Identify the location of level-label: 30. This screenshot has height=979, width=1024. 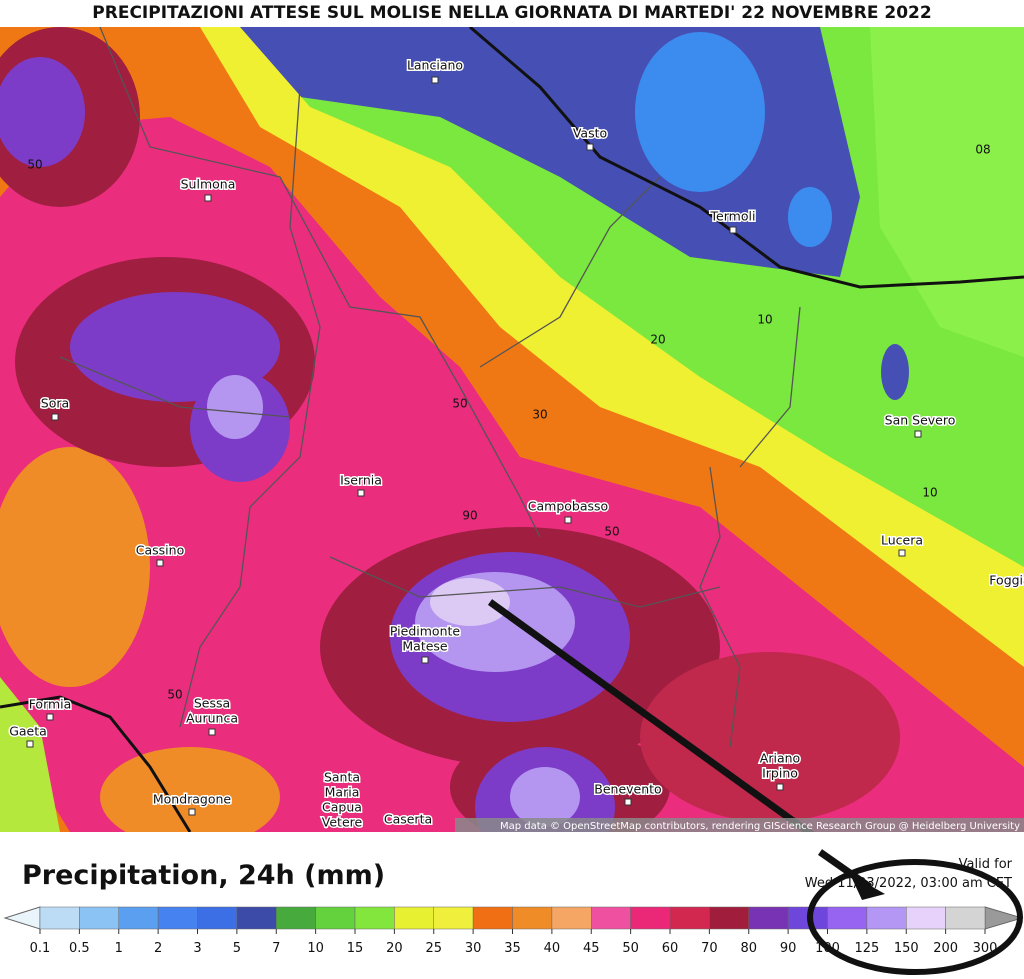
(473, 948).